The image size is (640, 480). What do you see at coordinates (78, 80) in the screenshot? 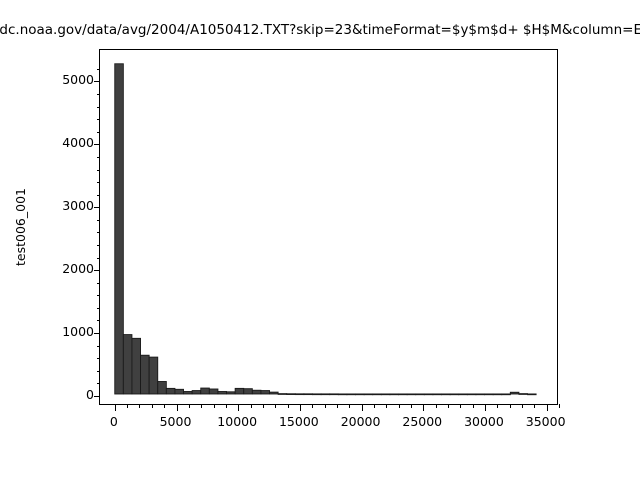
I see `y-tick-label: 5000` at bounding box center [78, 80].